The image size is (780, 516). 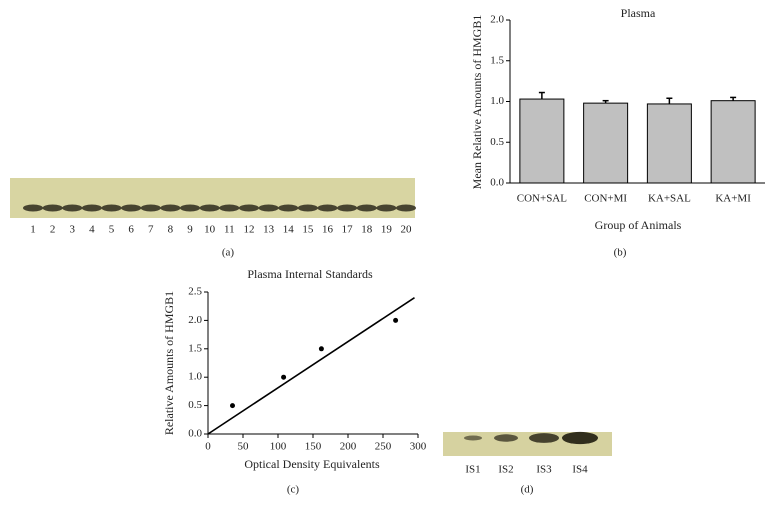 I want to click on x-tick-label: KA+SAL, so click(x=669, y=199).